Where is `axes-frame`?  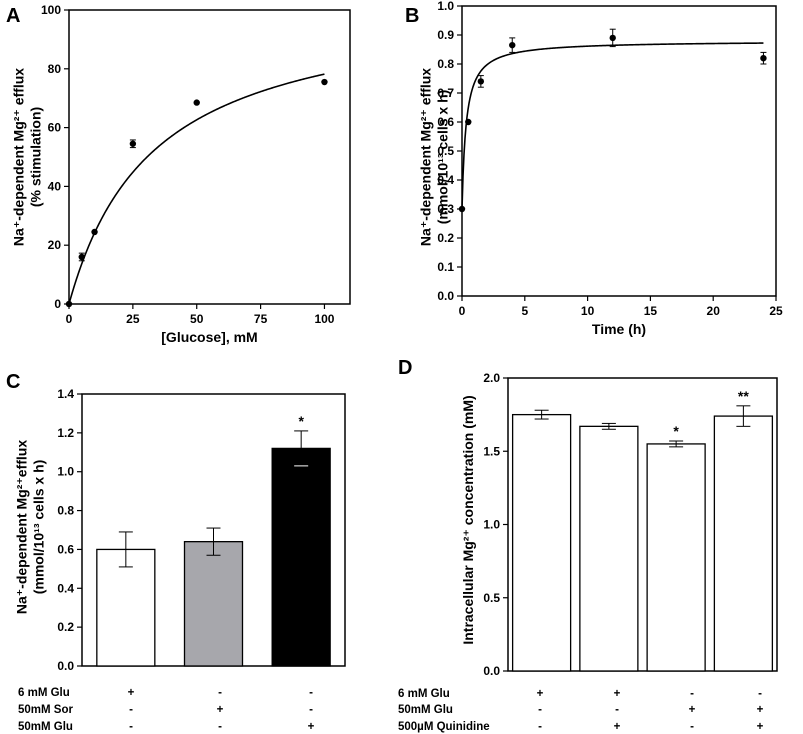
axes-frame is located at coordinates (209, 157).